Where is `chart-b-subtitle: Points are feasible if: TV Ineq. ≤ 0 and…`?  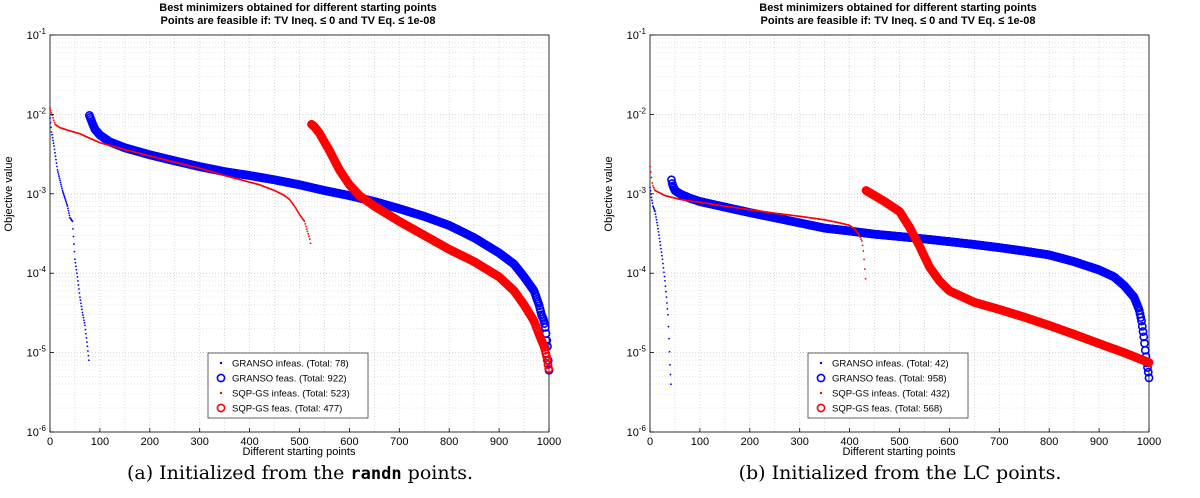
chart-b-subtitle: Points are feasible if: TV Ineq. ≤ 0 and… is located at coordinates (898, 21).